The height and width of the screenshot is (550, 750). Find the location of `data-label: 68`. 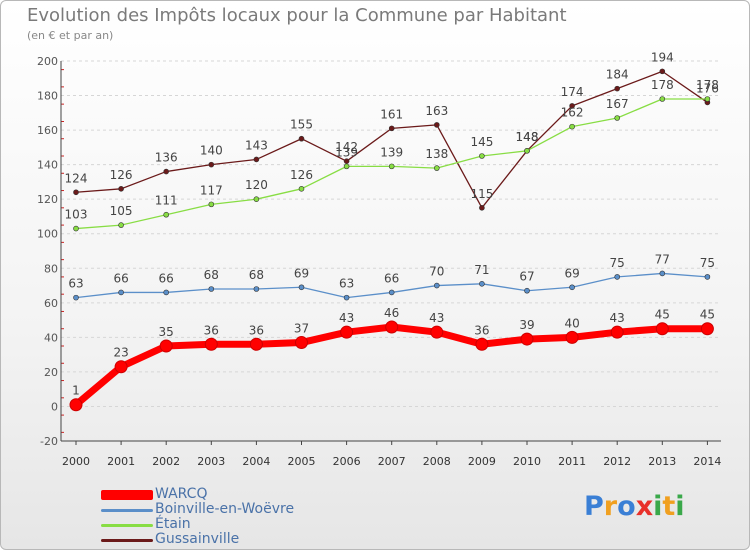

data-label: 68 is located at coordinates (256, 275).